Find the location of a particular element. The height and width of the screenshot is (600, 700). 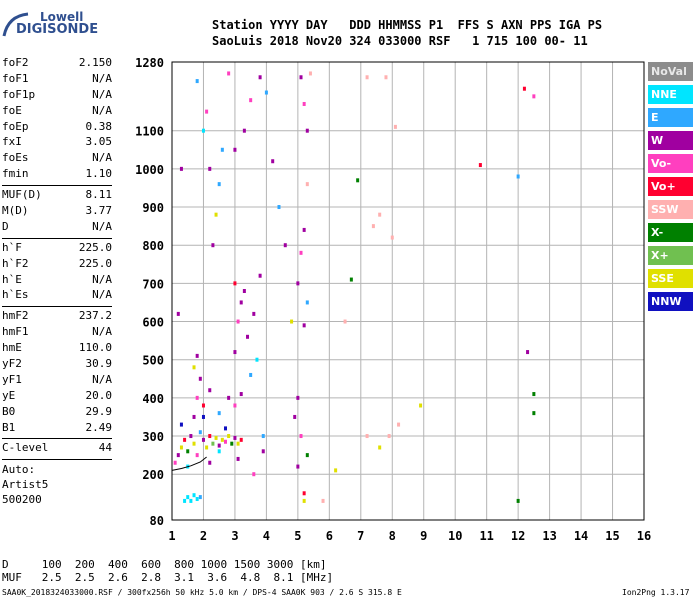

param-value: 0.38 is located at coordinates (99, 126).